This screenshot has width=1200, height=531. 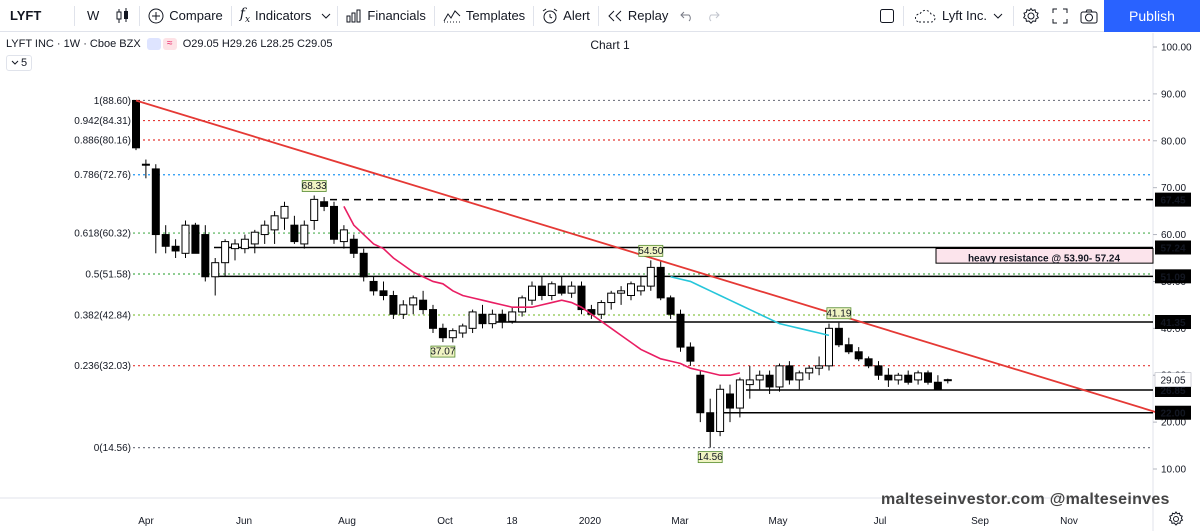 I want to click on chart-type-button, so click(x=123, y=16).